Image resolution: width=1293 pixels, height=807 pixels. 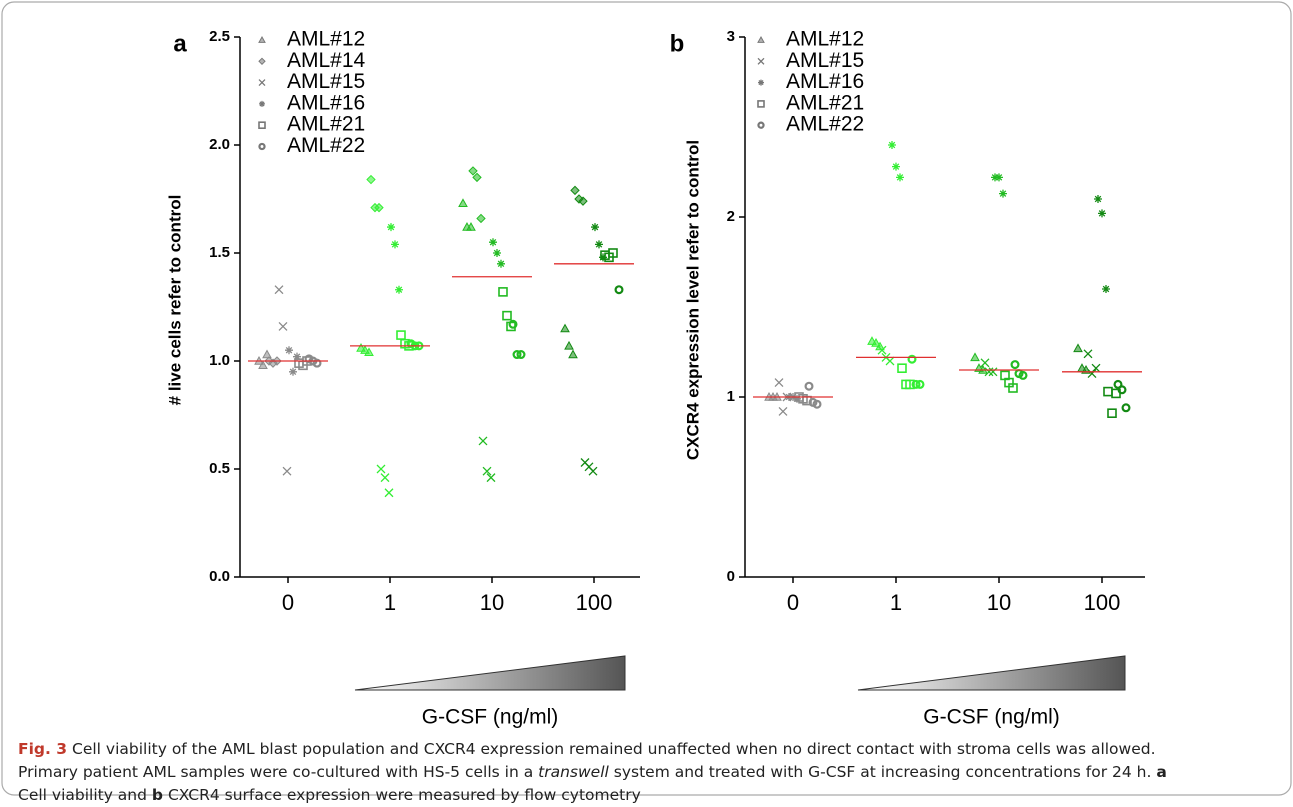 What do you see at coordinates (991, 717) in the screenshot?
I see `x-axis-label: G-CSF (ng/ml)` at bounding box center [991, 717].